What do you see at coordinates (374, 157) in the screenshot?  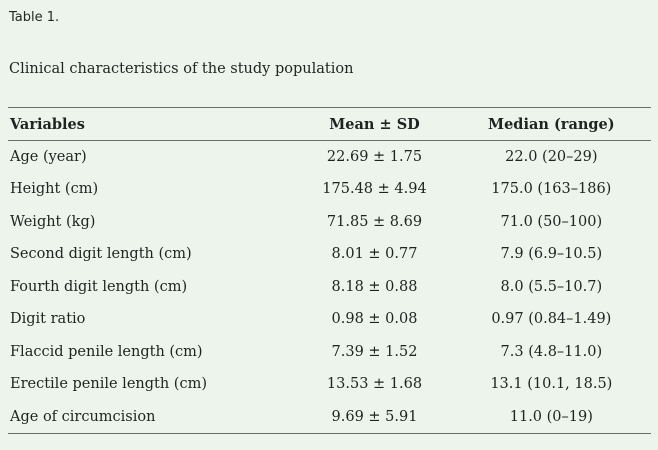 I see `cell-mean-sd: 22.69 ± 1.75` at bounding box center [374, 157].